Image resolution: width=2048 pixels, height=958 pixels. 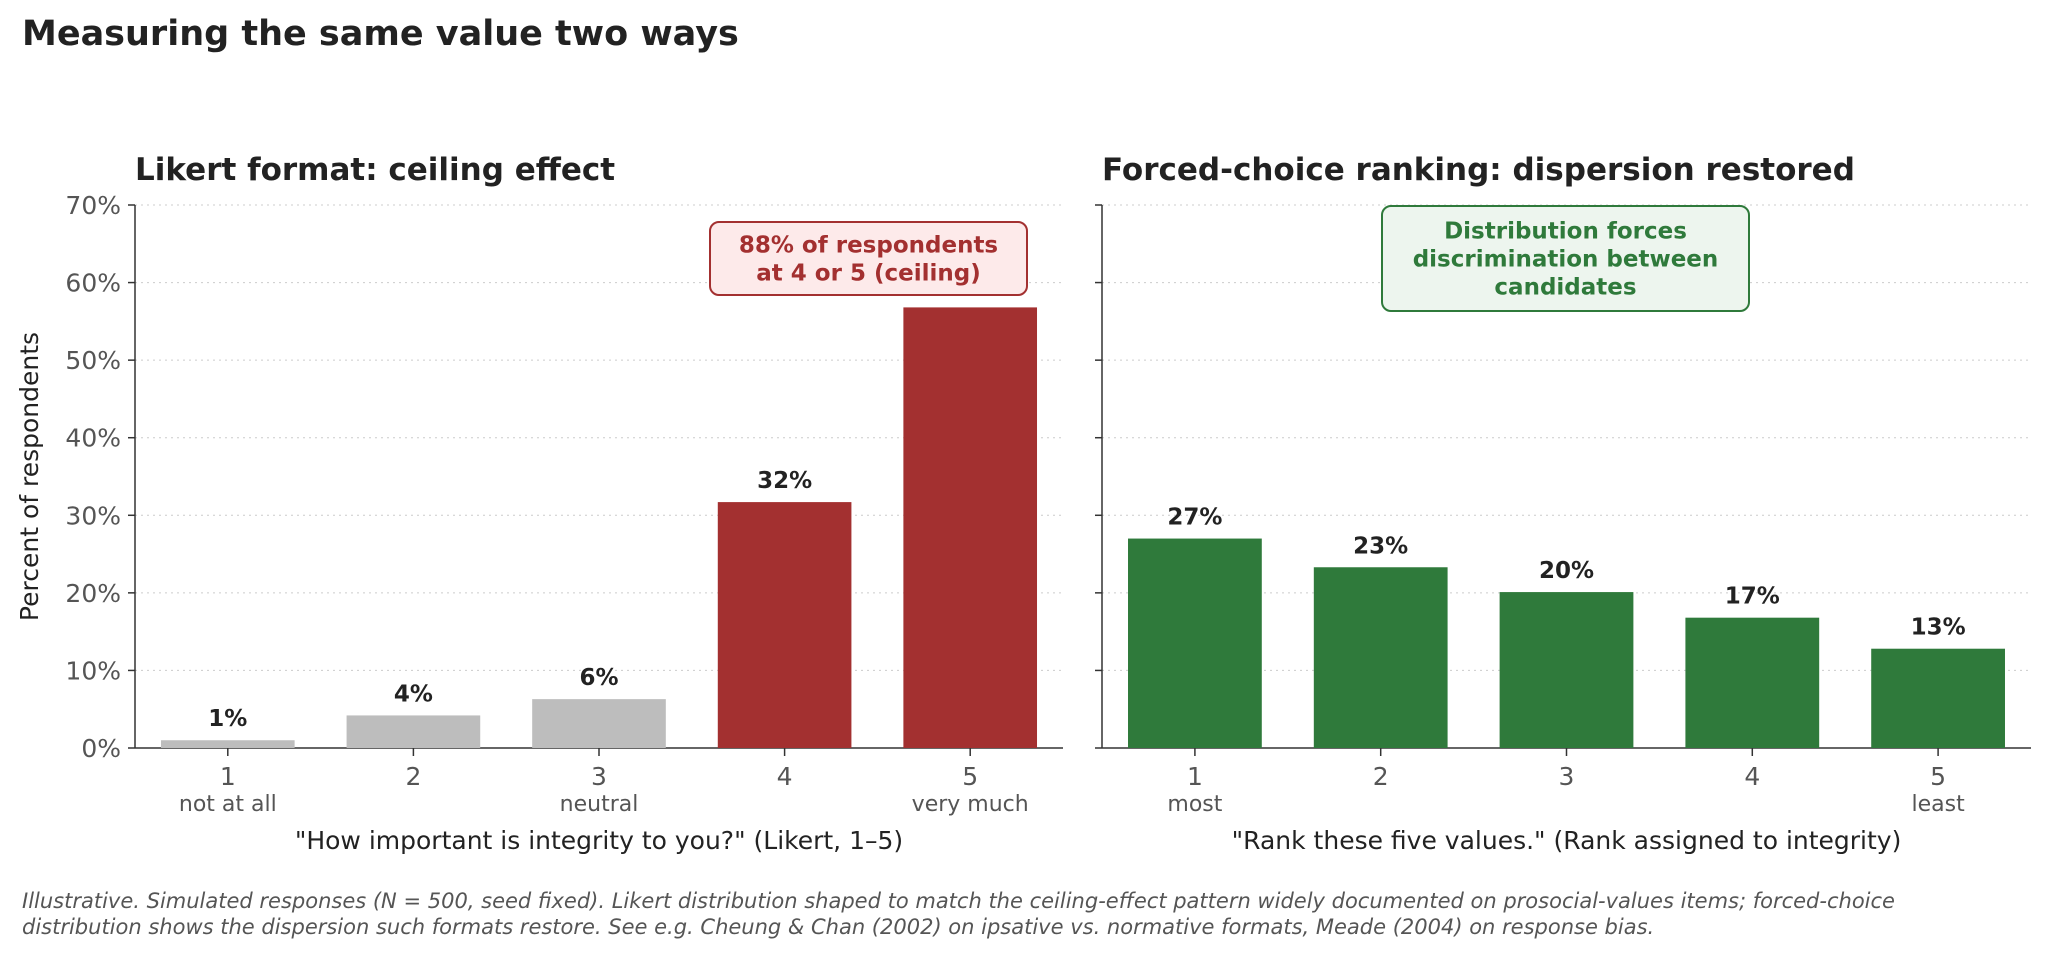 I want to click on y-tick-label: 70%, so click(x=93, y=205).